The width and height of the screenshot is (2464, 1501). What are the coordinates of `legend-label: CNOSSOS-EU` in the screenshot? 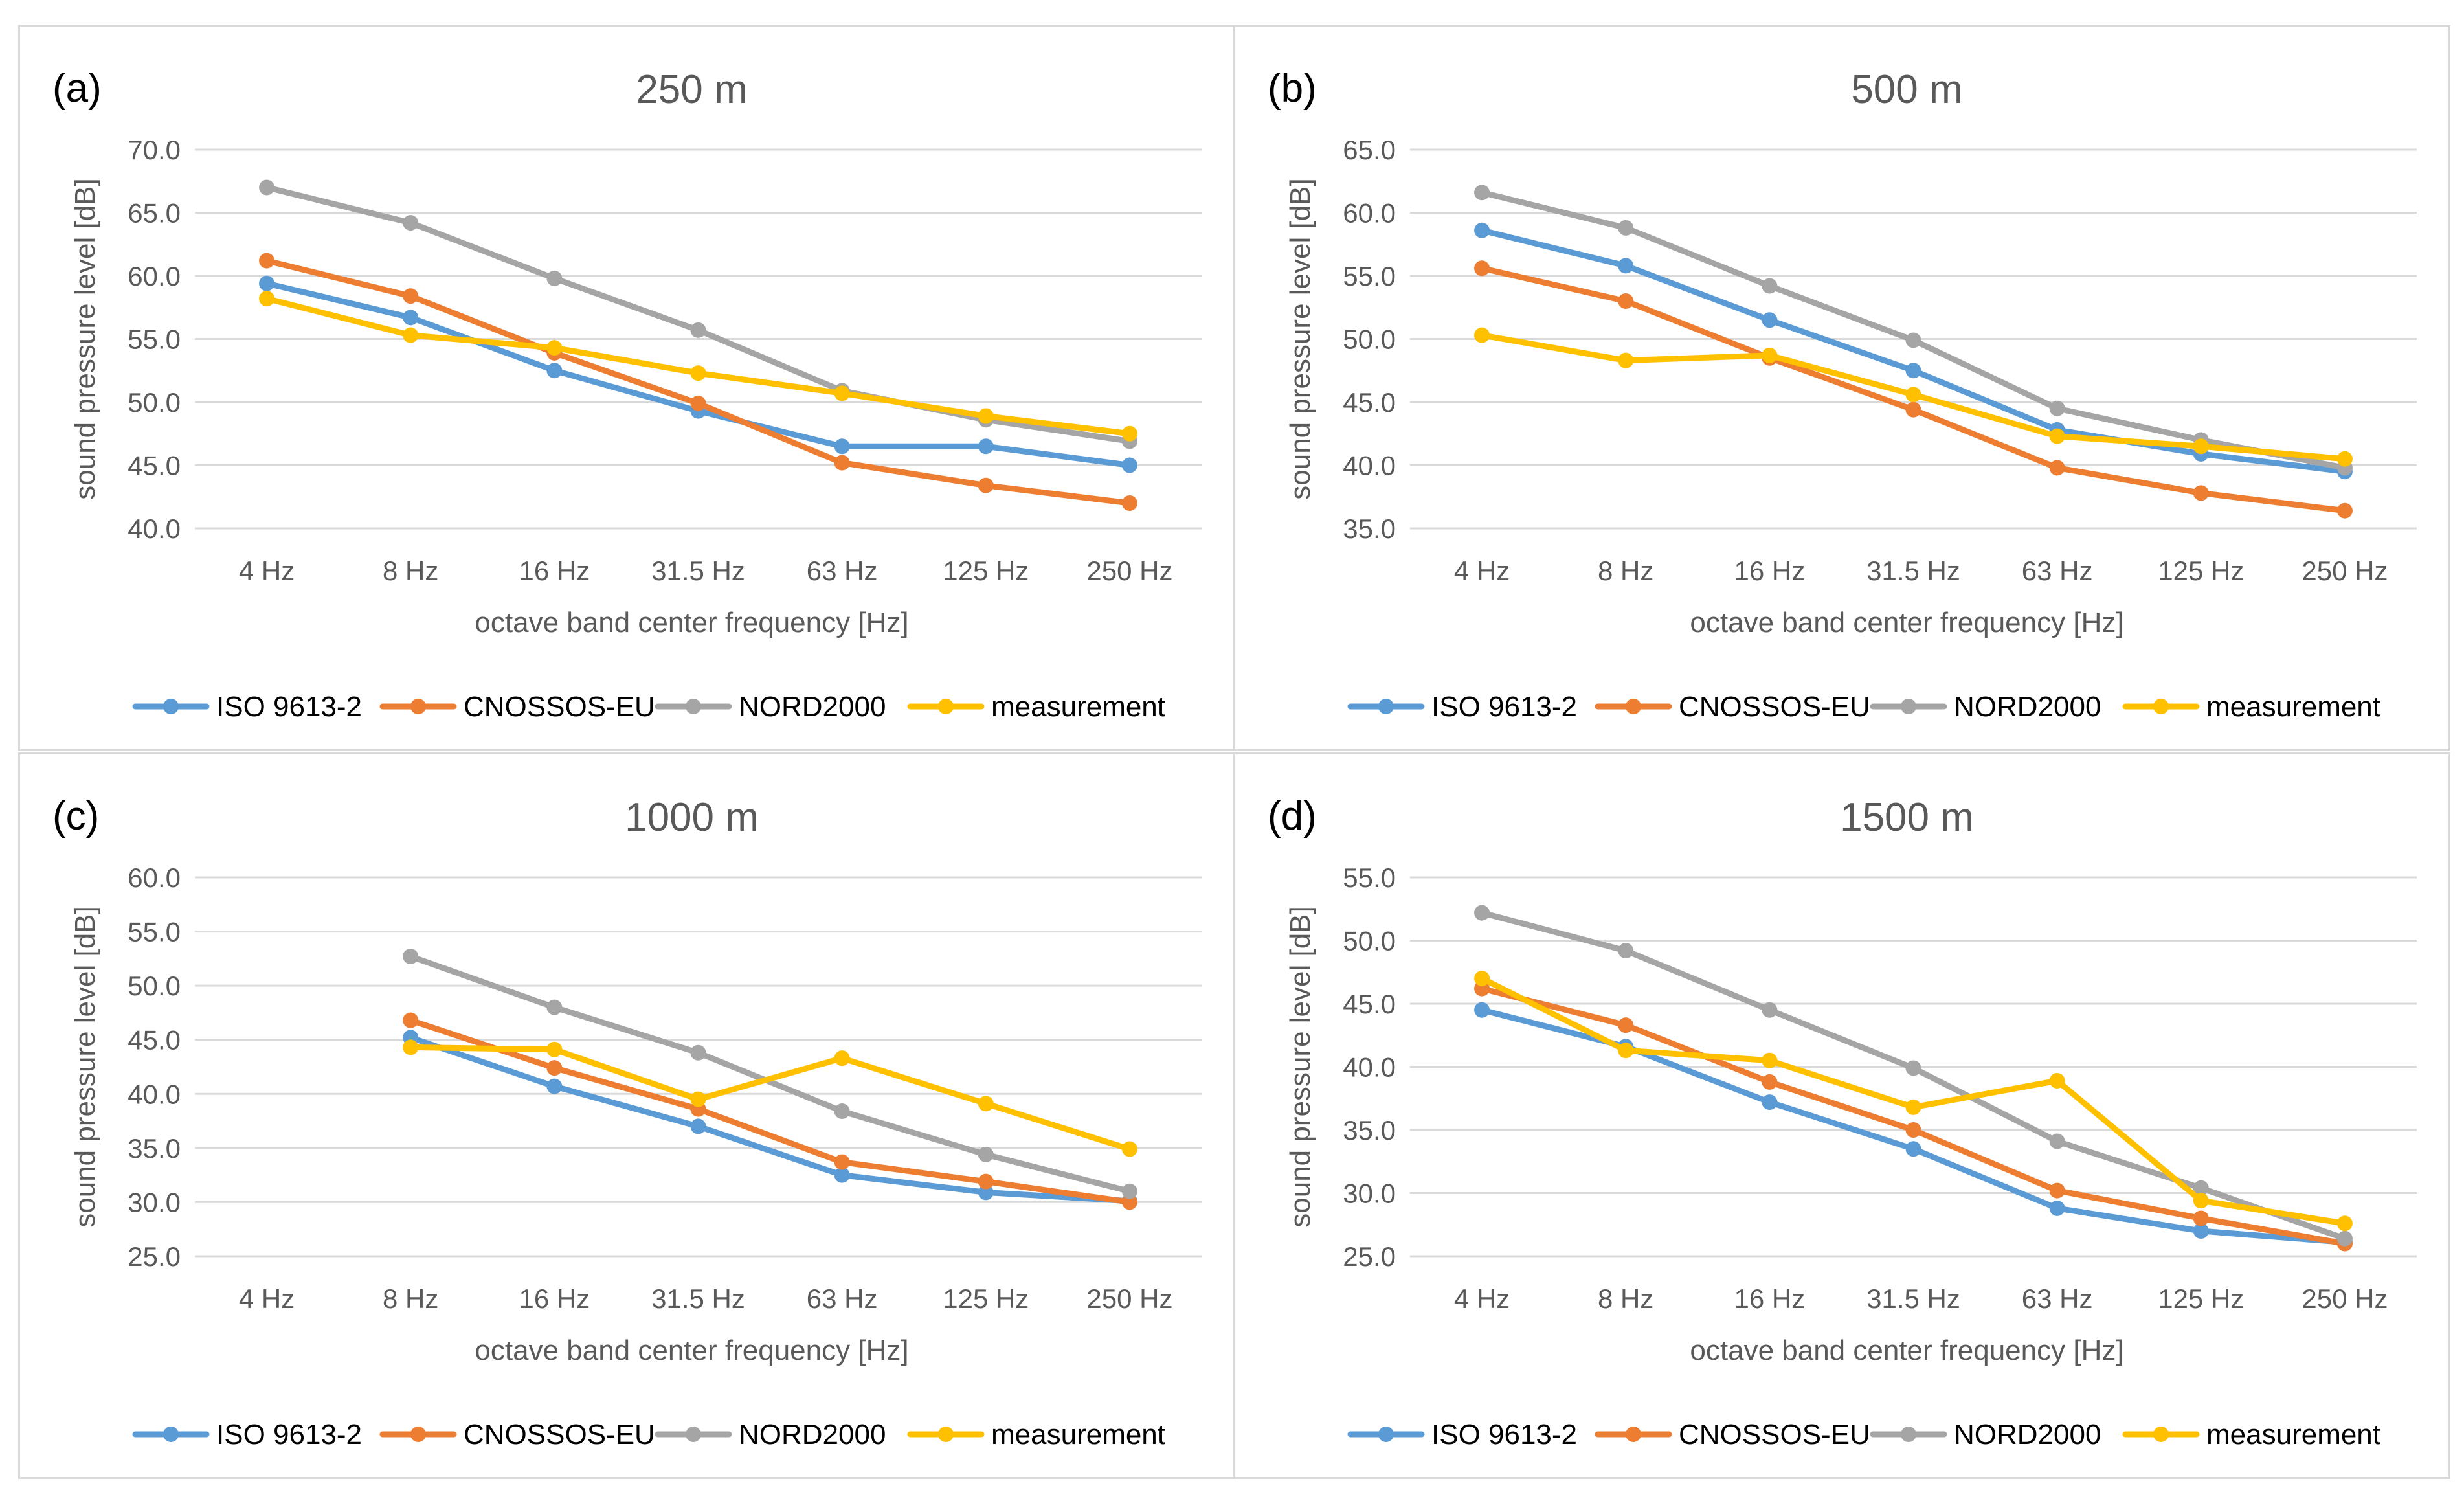 It's located at (559, 707).